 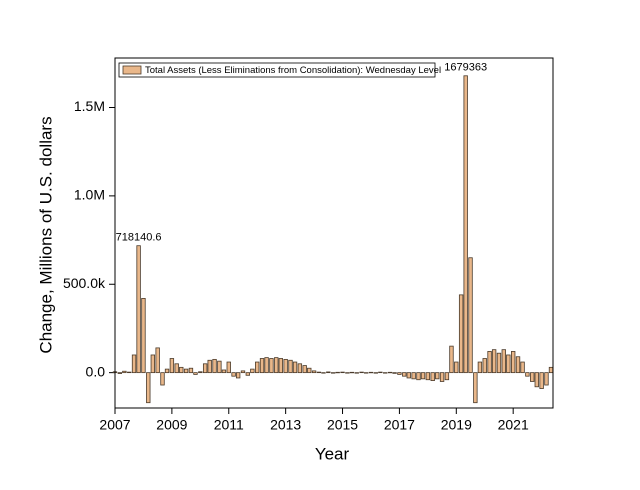 I want to click on x-axis-label: Year, so click(x=332, y=453).